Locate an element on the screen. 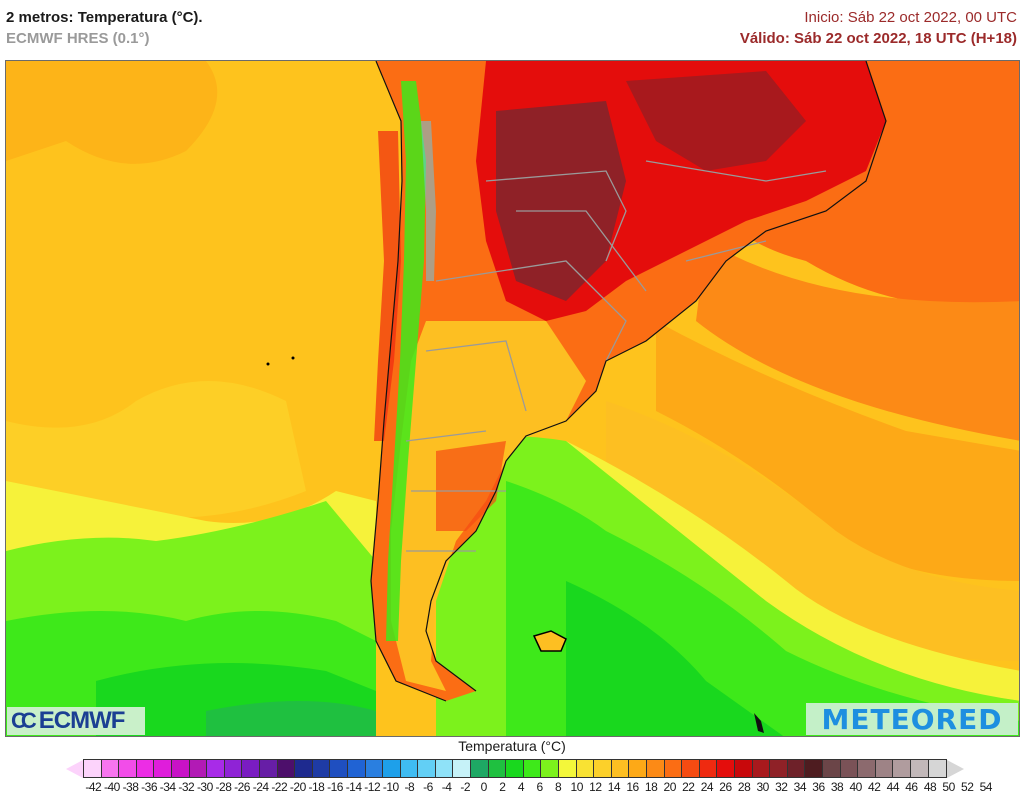 This screenshot has height=798, width=1024. colorbar-max-arrow-icon is located at coordinates (956, 768).